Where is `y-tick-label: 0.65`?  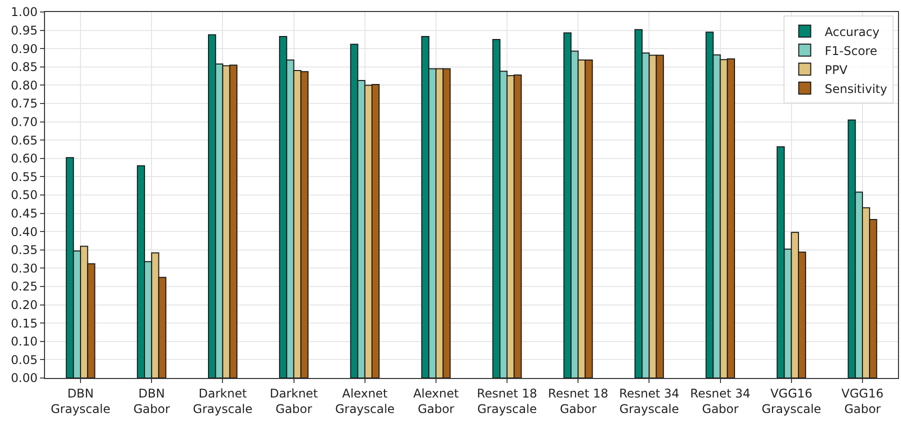
y-tick-label: 0.65 is located at coordinates (24, 140).